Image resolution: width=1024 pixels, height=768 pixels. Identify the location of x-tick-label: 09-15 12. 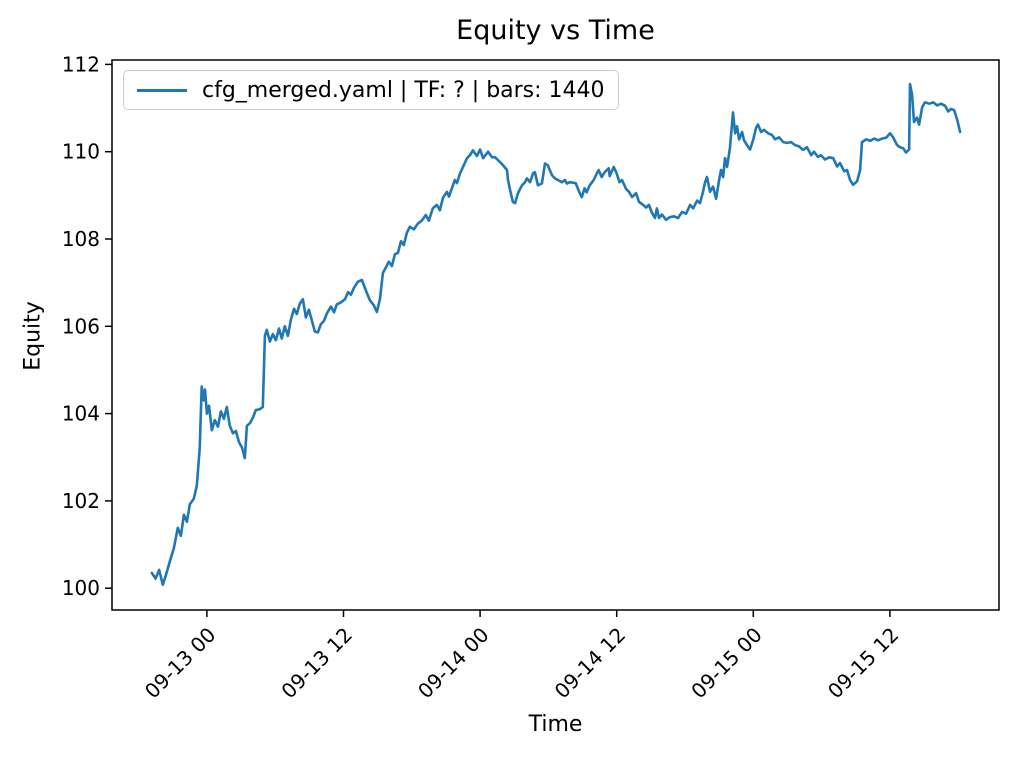
(863, 663).